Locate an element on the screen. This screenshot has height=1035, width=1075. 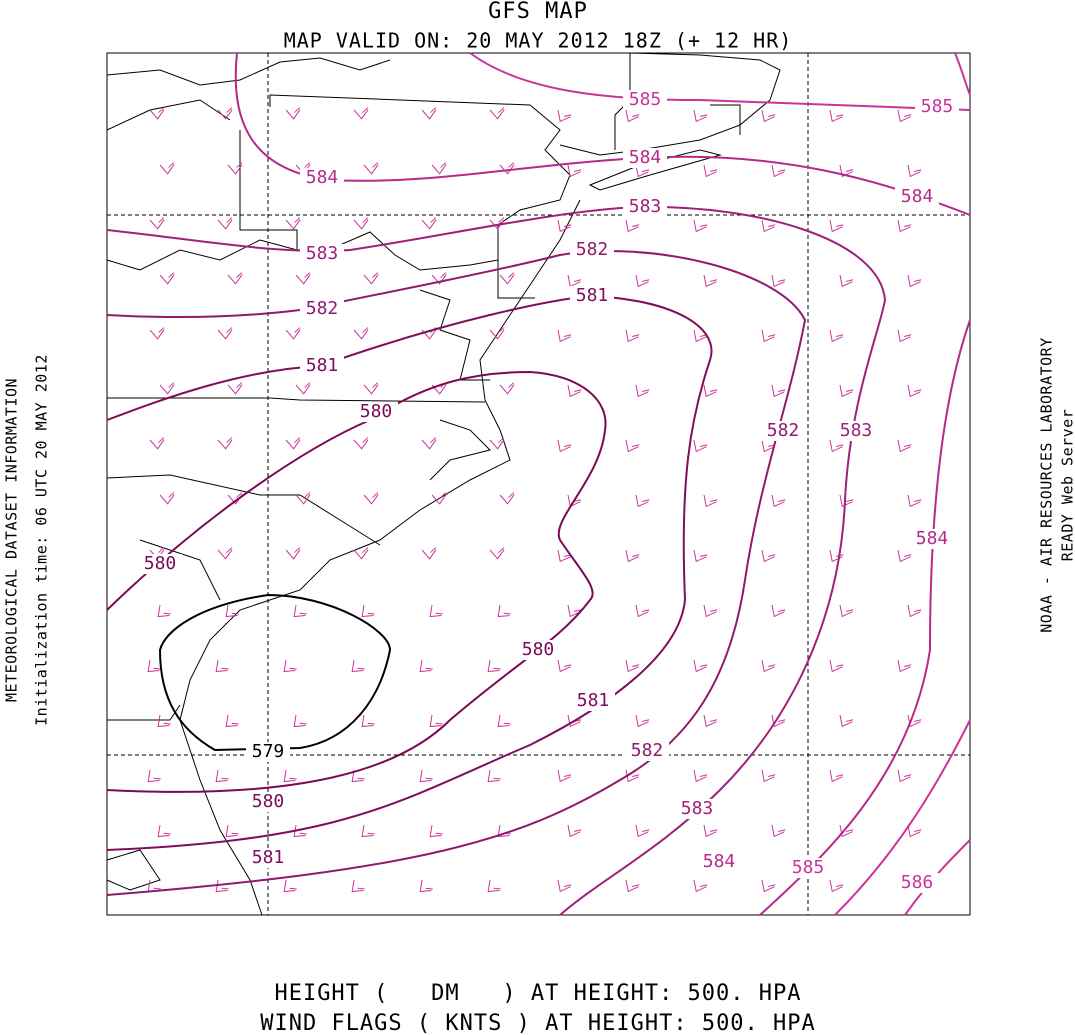
contour-label: 580 is located at coordinates (268, 801).